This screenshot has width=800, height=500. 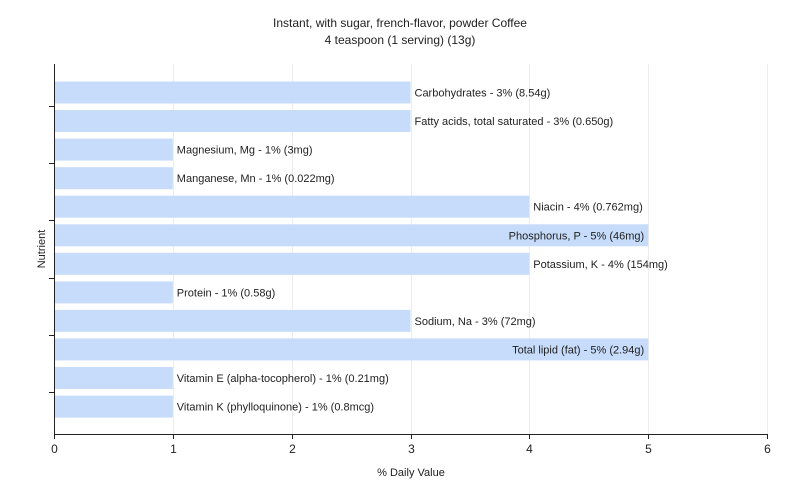 I want to click on bar-label-11: Vitamin K (phylloquinone) - 1% (0.8mcg), so click(x=275, y=408).